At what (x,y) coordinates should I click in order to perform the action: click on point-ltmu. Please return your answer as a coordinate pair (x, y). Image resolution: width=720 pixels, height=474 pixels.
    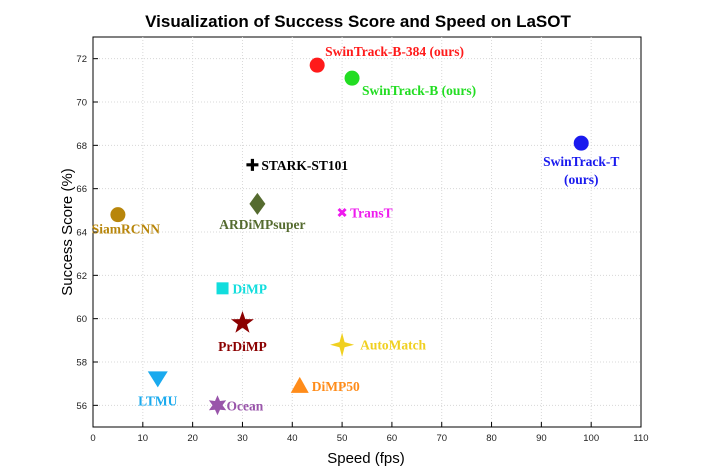
    Looking at the image, I should click on (157, 379).